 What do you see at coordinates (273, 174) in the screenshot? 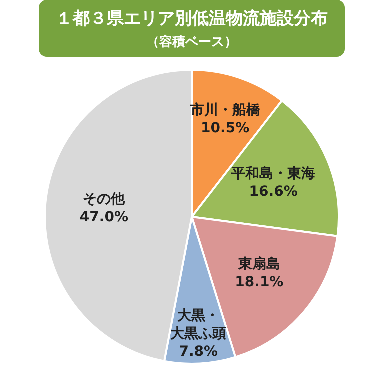
I see `slice-label: 平和島・東海` at bounding box center [273, 174].